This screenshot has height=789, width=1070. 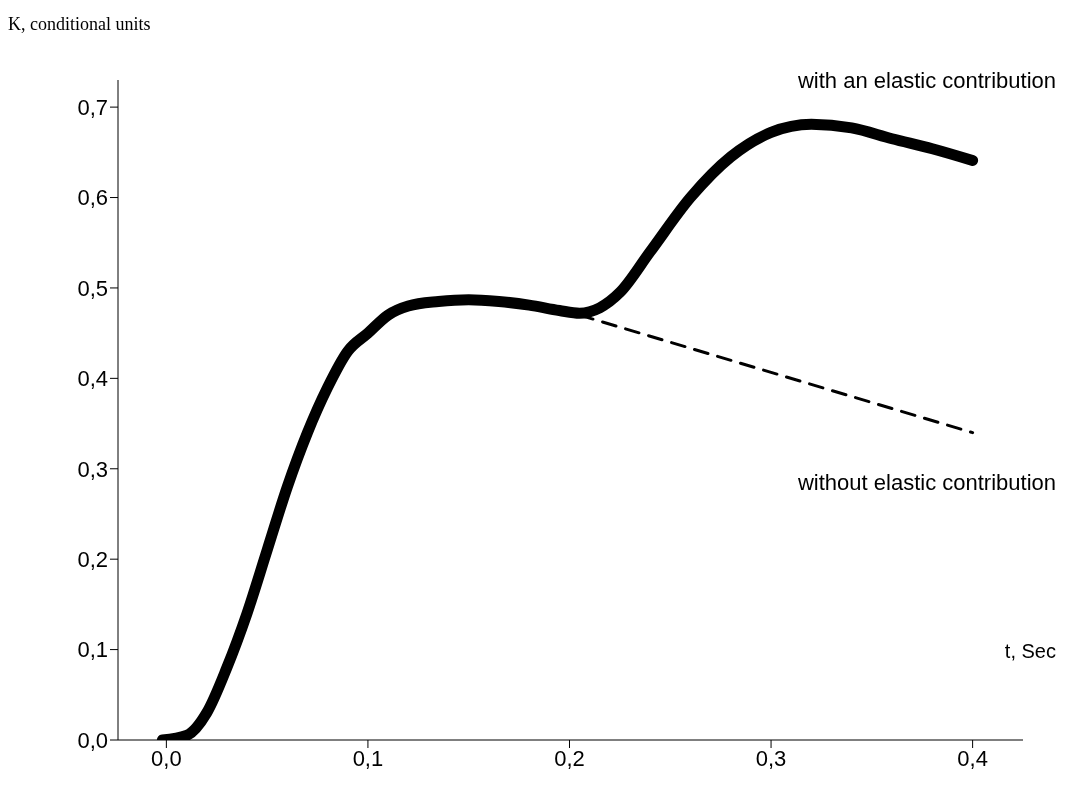 What do you see at coordinates (92, 740) in the screenshot?
I see `y-tick-label: 0,0` at bounding box center [92, 740].